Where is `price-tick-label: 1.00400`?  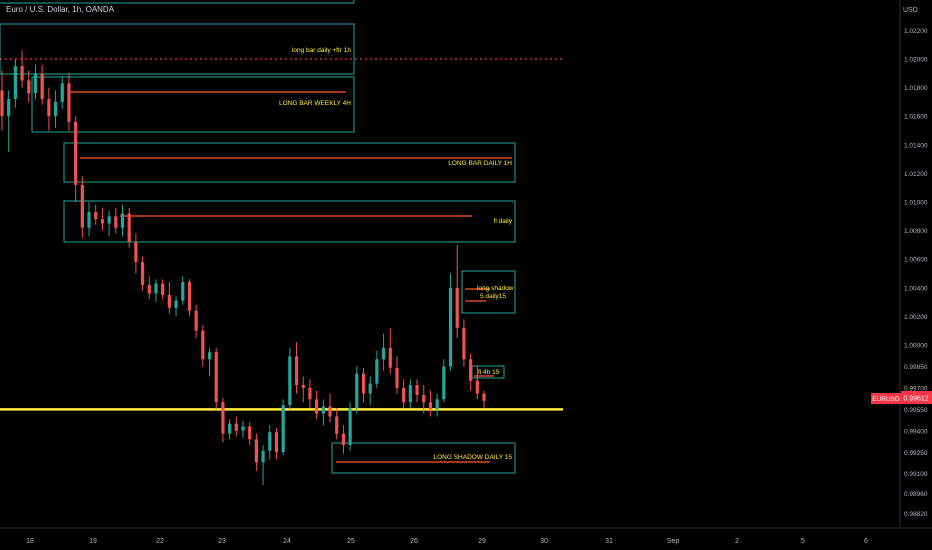
price-tick-label: 1.00400 is located at coordinates (916, 288).